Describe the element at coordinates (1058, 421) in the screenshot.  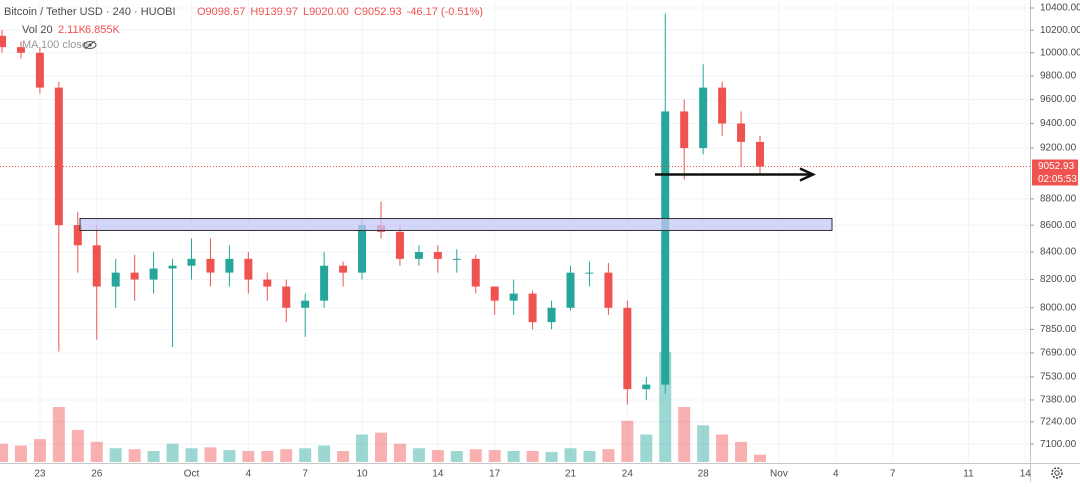
I see `y-tick-label: 7240.00` at that location.